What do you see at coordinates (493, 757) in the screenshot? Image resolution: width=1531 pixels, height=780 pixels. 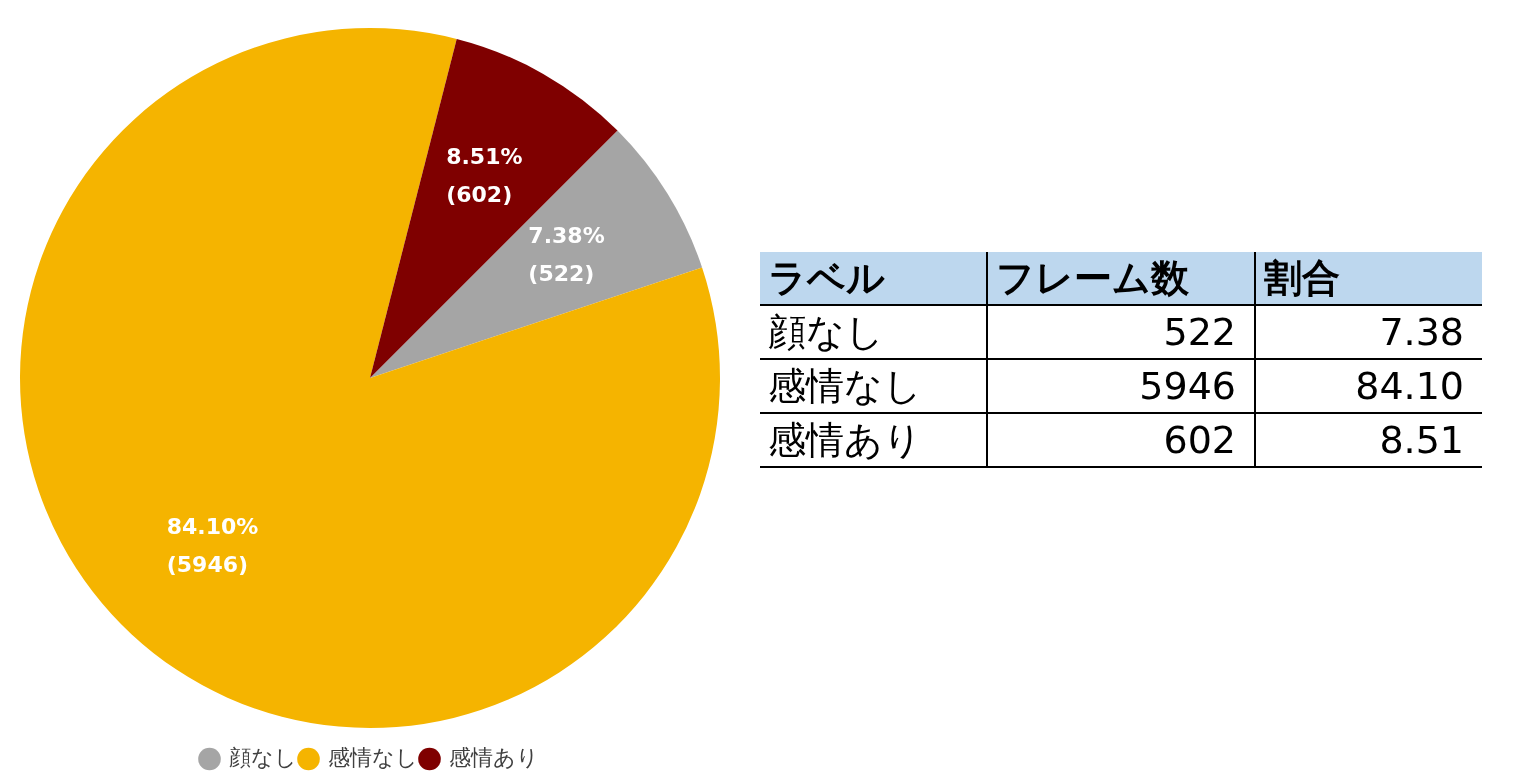 I see `legend-label: 感情あり` at bounding box center [493, 757].